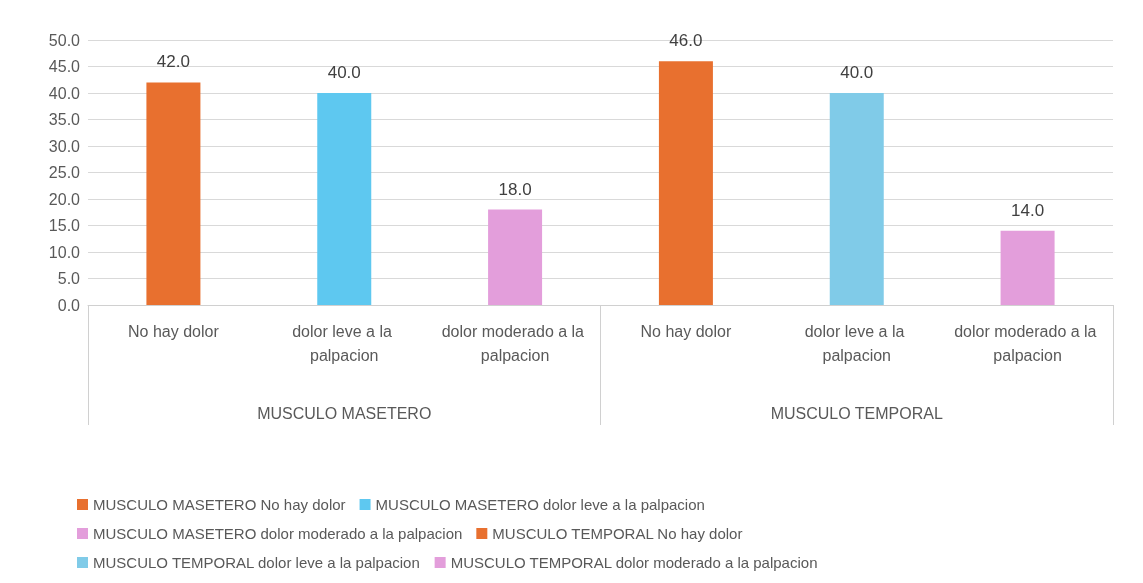 The width and height of the screenshot is (1143, 583). Describe the element at coordinates (256, 562) in the screenshot. I see `legend-label: MUSCULO TEMPORAL dolor leve a la palpacion` at that location.